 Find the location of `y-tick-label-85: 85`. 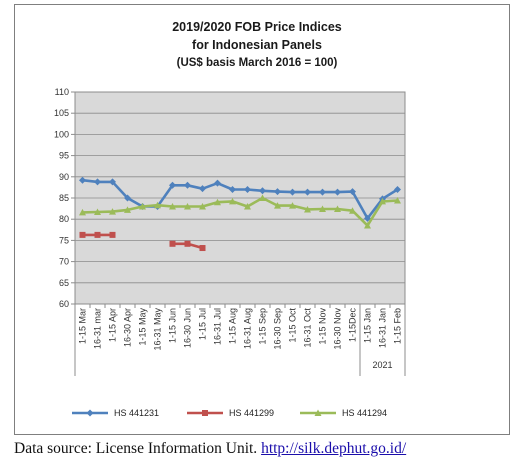

y-tick-label-85: 85 is located at coordinates (64, 198).